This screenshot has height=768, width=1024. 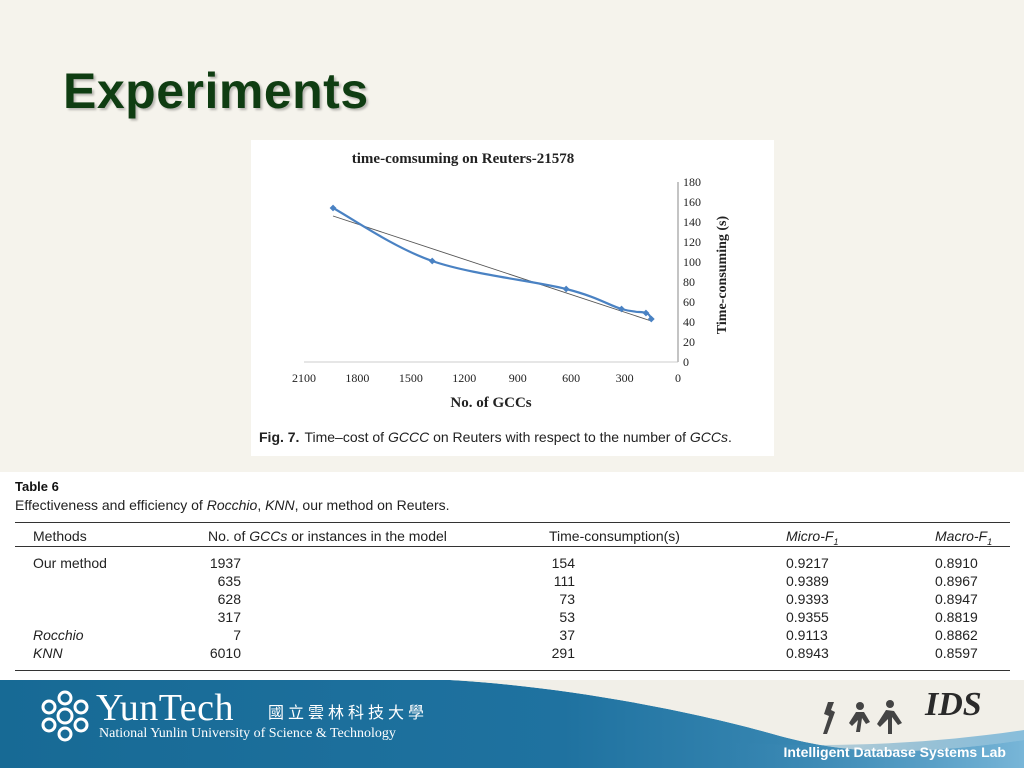 I want to click on yuntech-chinese-name: 國立雲林科技大學, so click(x=348, y=712).